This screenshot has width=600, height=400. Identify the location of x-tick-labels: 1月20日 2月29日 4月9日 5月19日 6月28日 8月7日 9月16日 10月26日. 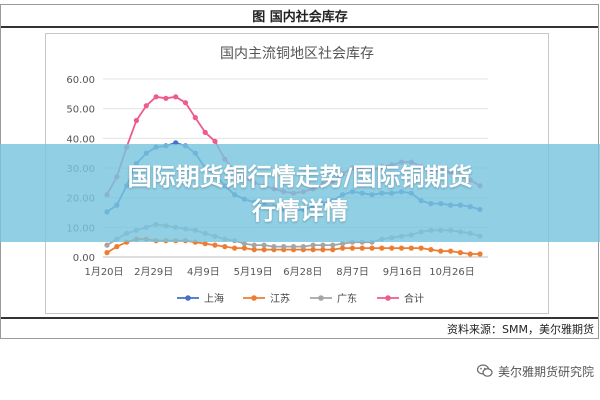
(279, 272).